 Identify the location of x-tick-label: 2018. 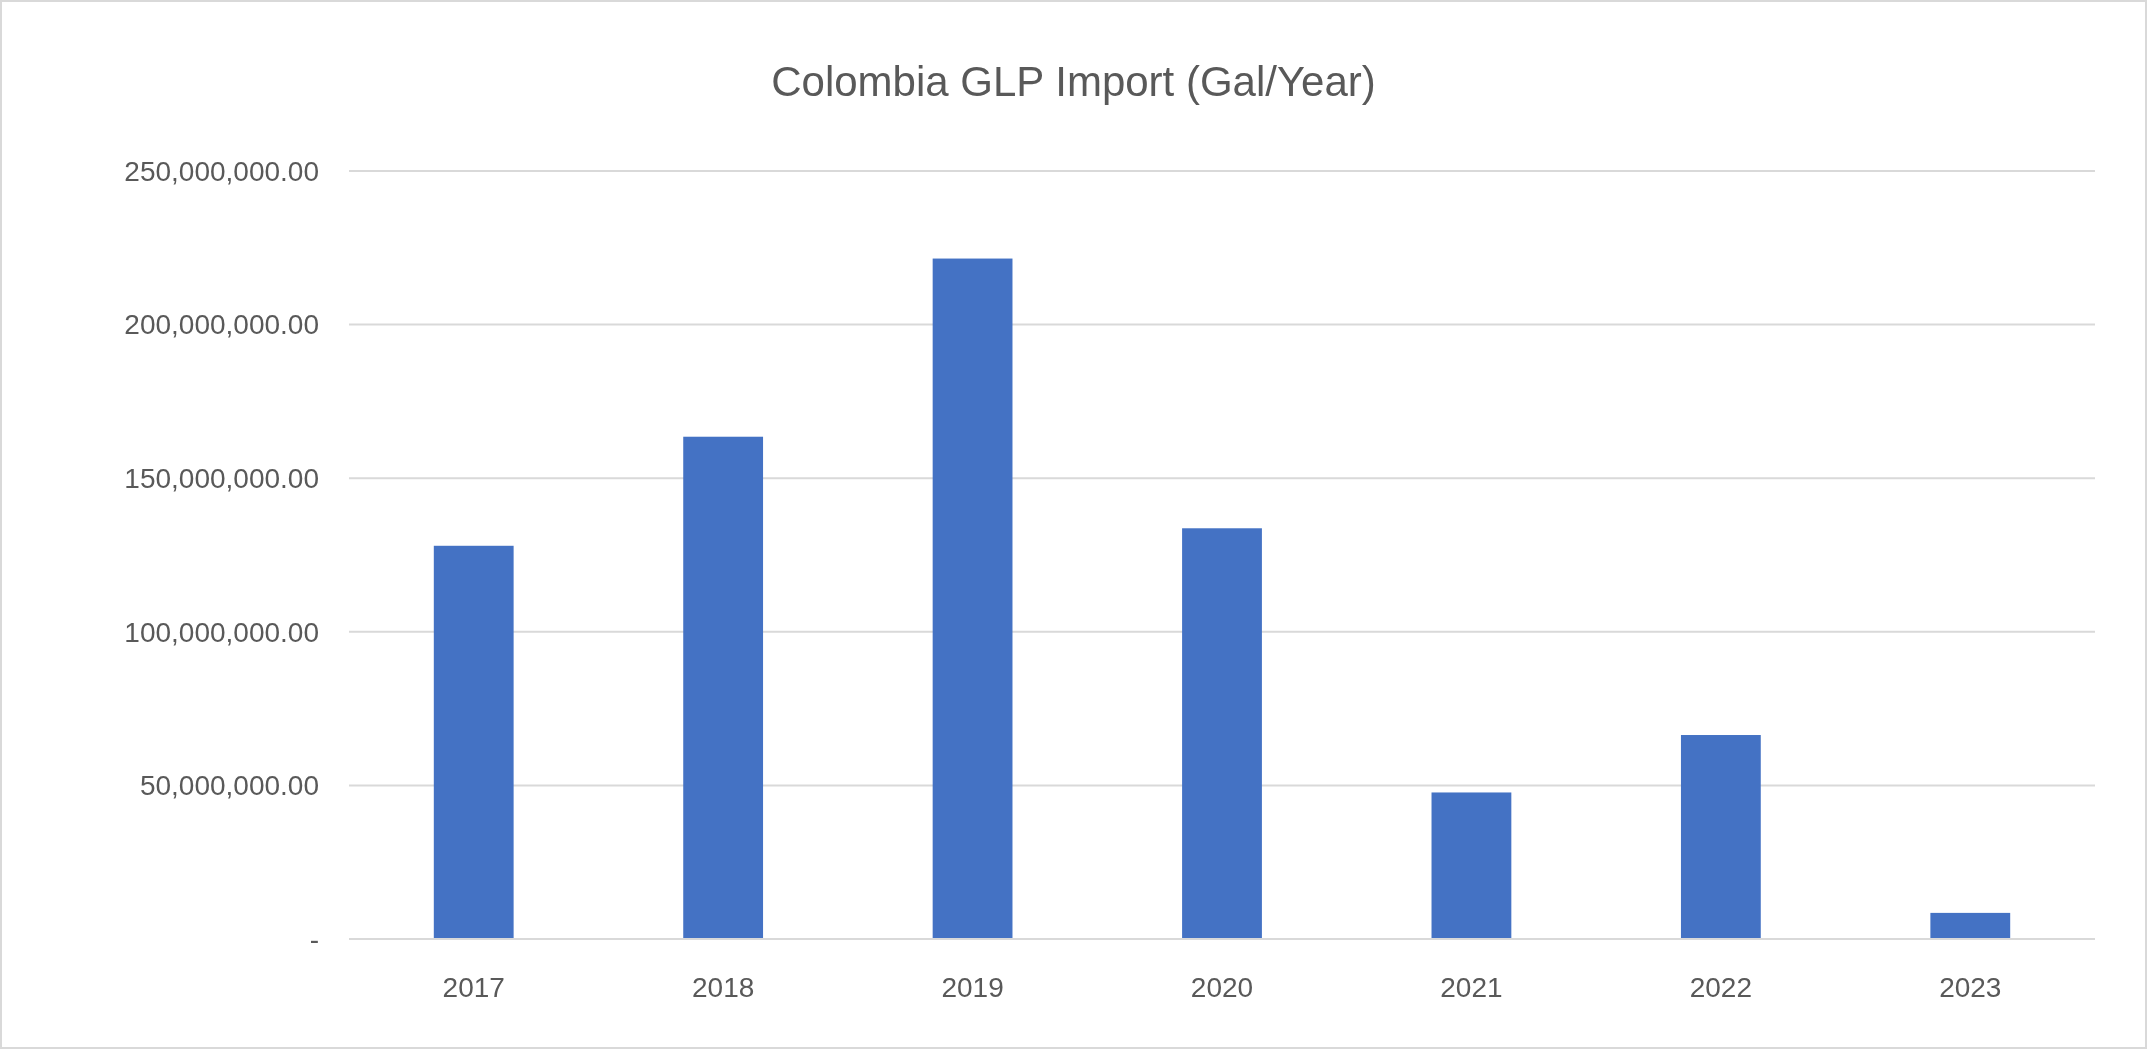
(723, 987).